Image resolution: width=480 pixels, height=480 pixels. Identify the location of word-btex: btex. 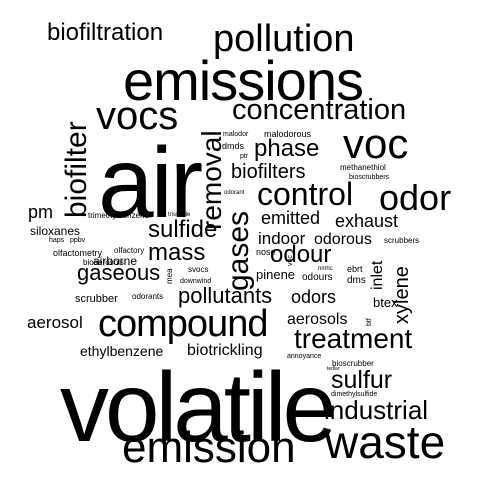
(385, 302).